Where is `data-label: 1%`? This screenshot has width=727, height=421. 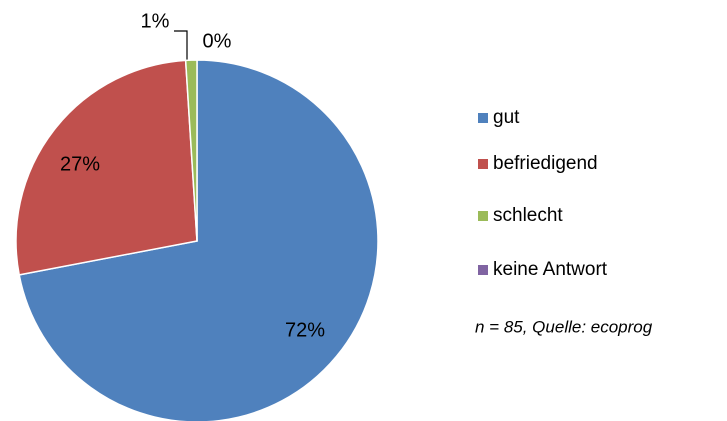
data-label: 1% is located at coordinates (155, 21).